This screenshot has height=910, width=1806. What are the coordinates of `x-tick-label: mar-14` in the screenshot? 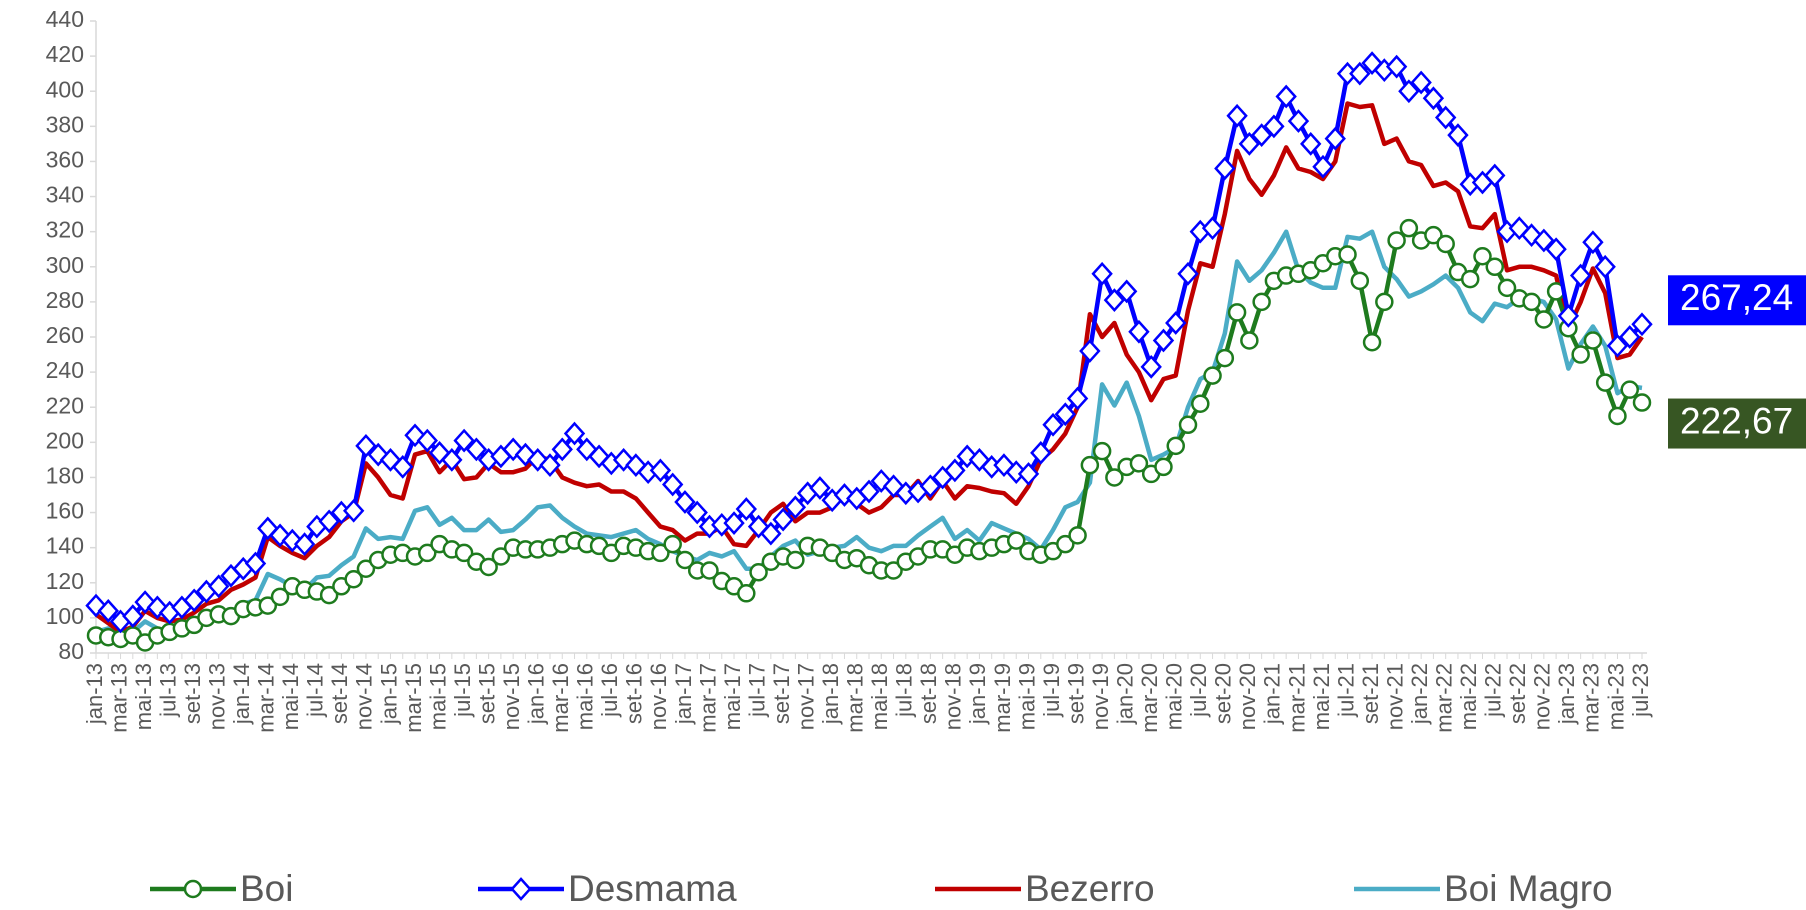 It's located at (266, 698).